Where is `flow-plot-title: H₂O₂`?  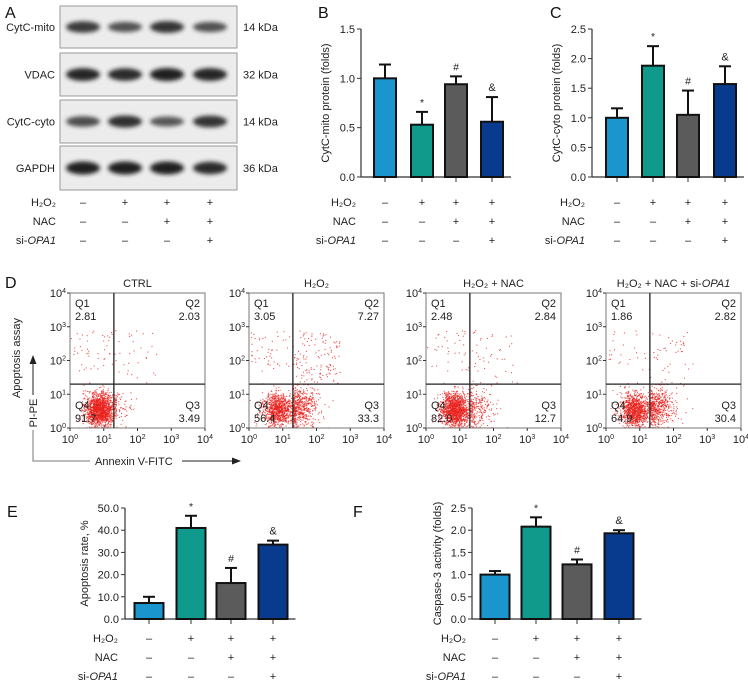
flow-plot-title: H₂O₂ is located at coordinates (316, 284).